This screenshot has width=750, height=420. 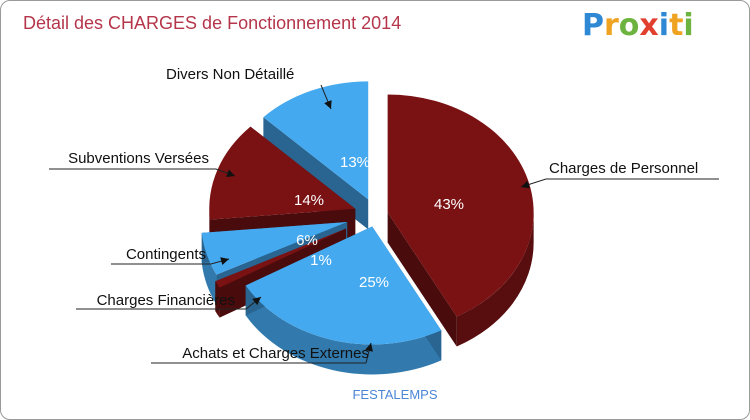 What do you see at coordinates (309, 200) in the screenshot?
I see `pie-slice-percent: 14%` at bounding box center [309, 200].